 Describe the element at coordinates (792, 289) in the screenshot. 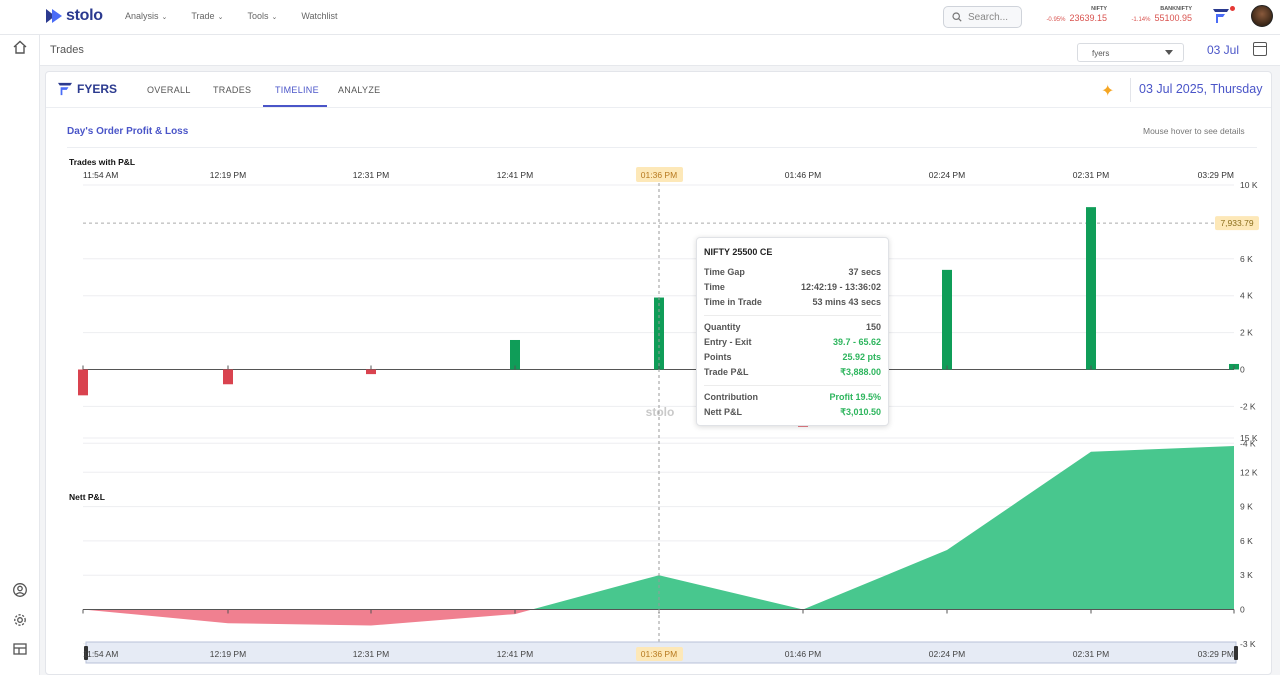

I see `tooltip-row: Time 12:42:19 - 13:36:02` at that location.